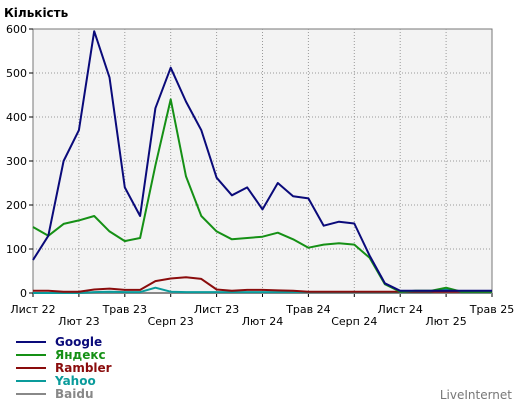 The height and width of the screenshot is (405, 520). Describe the element at coordinates (80, 355) in the screenshot. I see `legend-label: Яндекс` at that location.